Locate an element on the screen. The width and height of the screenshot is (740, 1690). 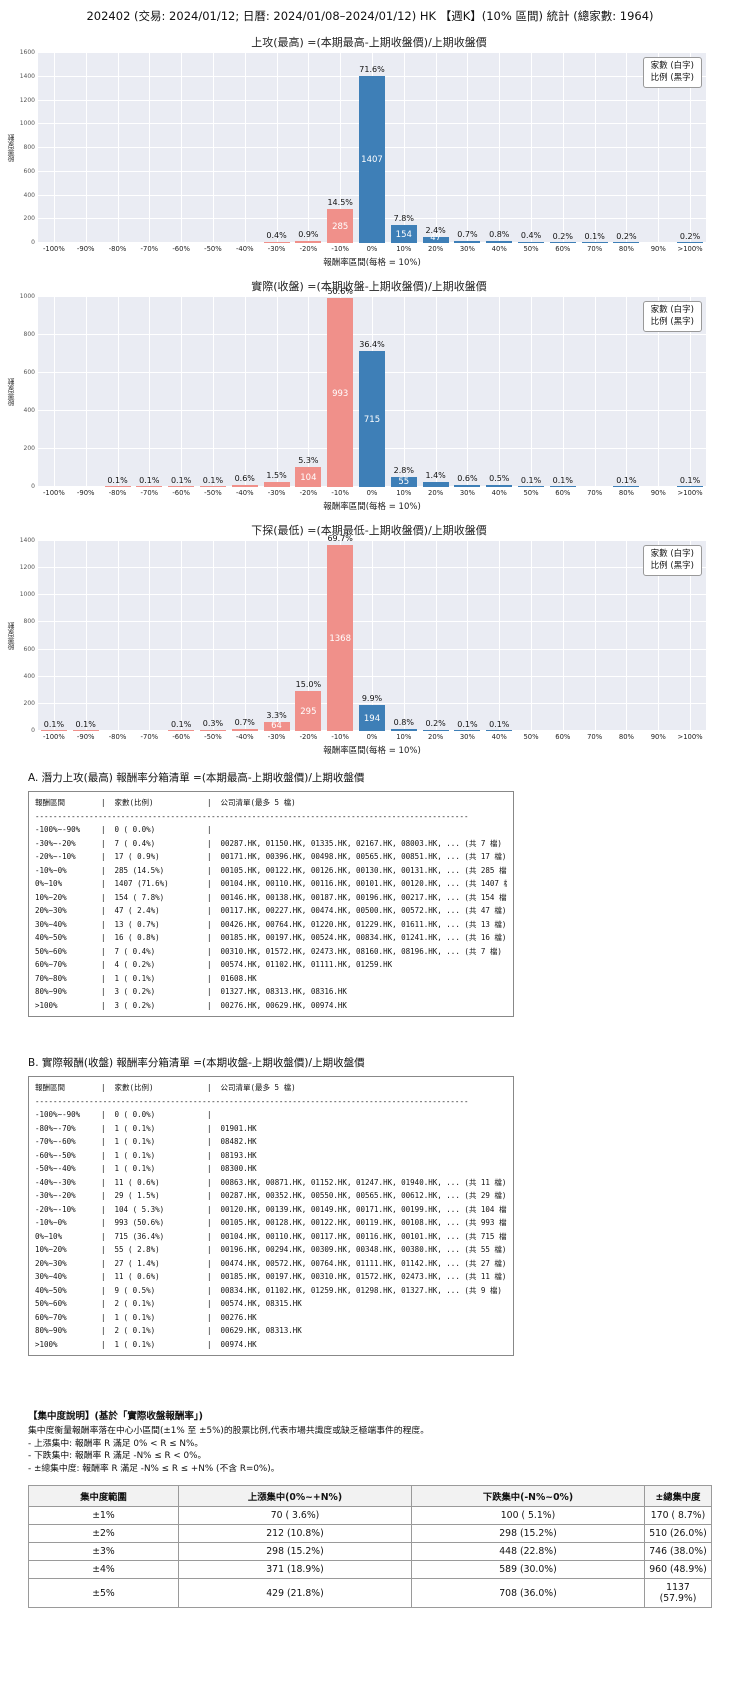
table-row: ±5% 429 (21.8%) 708 (36.0%) 1137 (57.9%) is located at coordinates (370, 1593).